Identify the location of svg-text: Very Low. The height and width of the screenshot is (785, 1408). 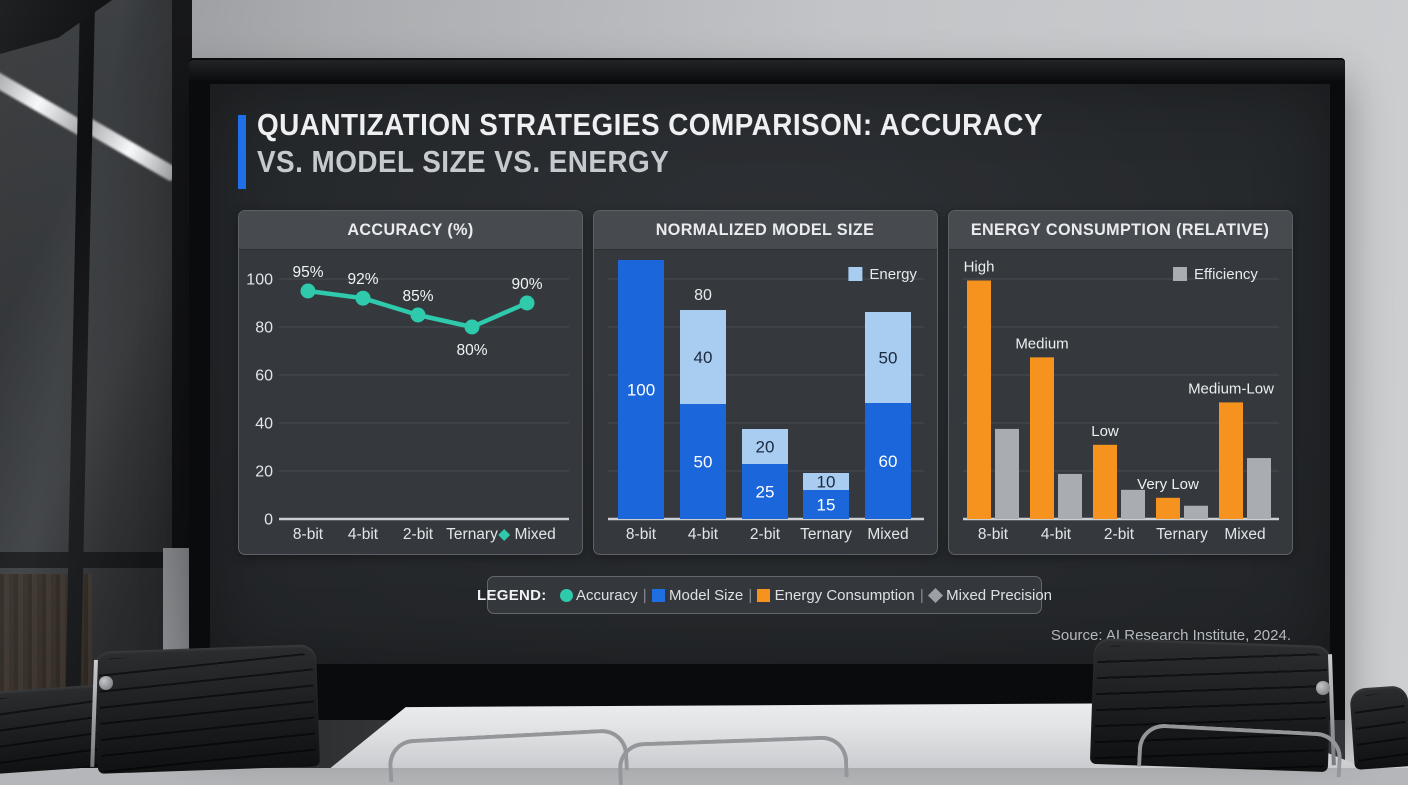
(1168, 484).